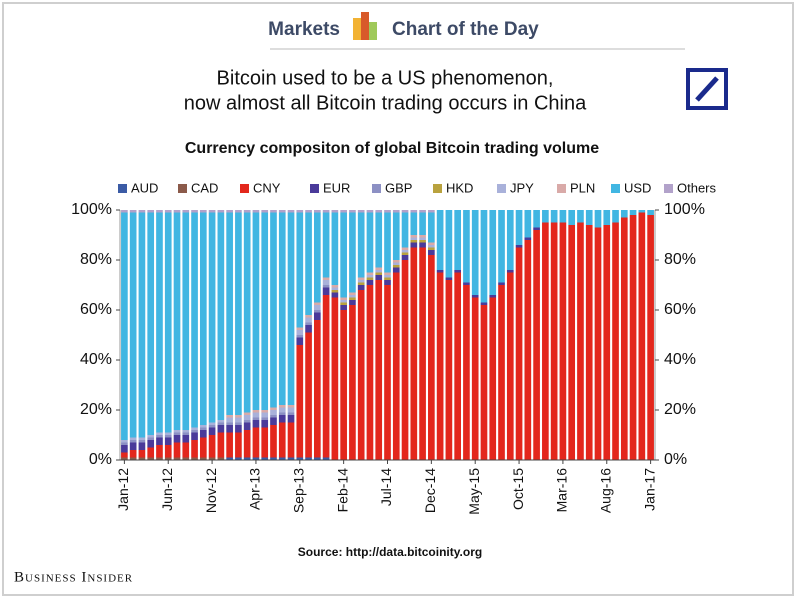  I want to click on x-tick-label: Jan-17, so click(649, 489).